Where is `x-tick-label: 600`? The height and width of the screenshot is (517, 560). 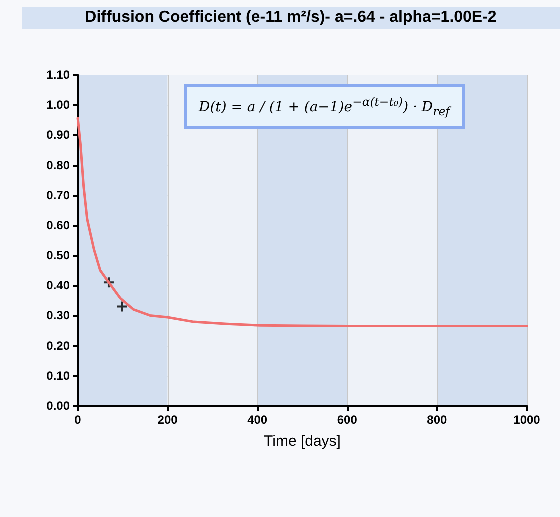
x-tick-label: 600 is located at coordinates (347, 420).